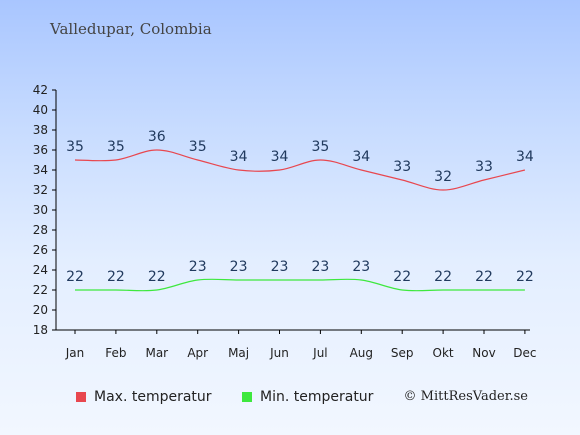 The width and height of the screenshot is (580, 435). Describe the element at coordinates (40, 110) in the screenshot. I see `y-tick-label: 40` at that location.